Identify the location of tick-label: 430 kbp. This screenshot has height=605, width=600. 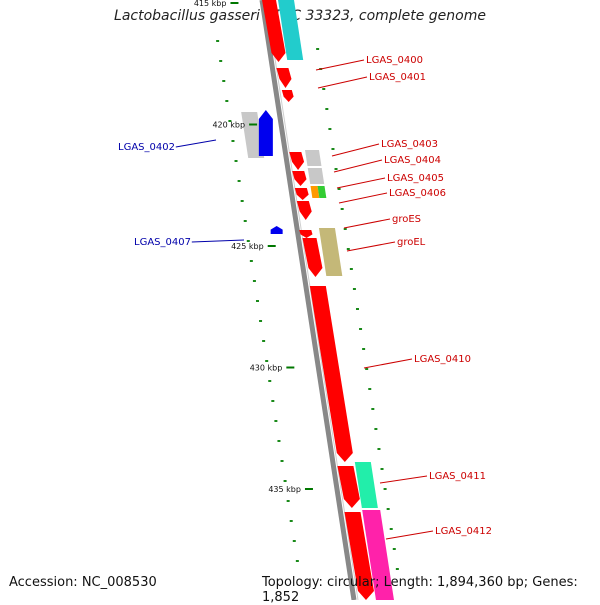
(266, 368).